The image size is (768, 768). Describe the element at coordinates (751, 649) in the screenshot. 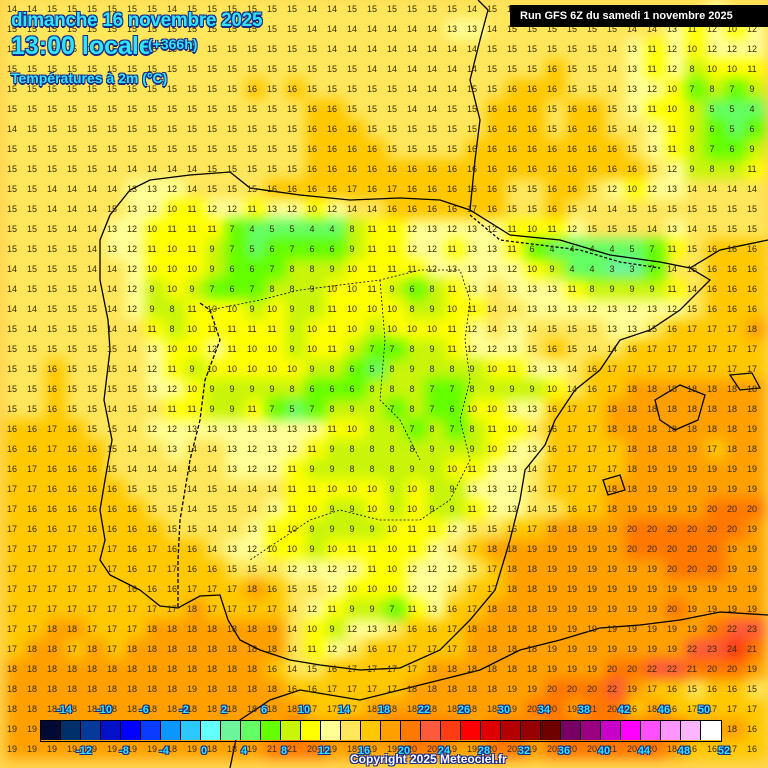

I see `temperature-value: 21` at that location.